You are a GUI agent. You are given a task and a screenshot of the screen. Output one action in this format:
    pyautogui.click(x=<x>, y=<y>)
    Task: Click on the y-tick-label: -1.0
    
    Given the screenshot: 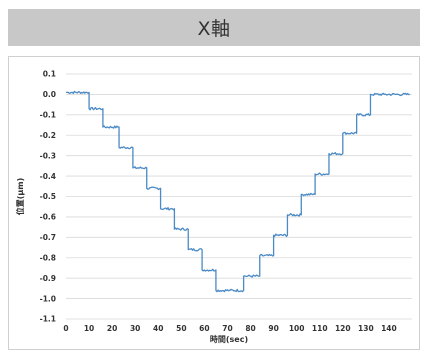 What is the action you would take?
    pyautogui.click(x=48, y=298)
    